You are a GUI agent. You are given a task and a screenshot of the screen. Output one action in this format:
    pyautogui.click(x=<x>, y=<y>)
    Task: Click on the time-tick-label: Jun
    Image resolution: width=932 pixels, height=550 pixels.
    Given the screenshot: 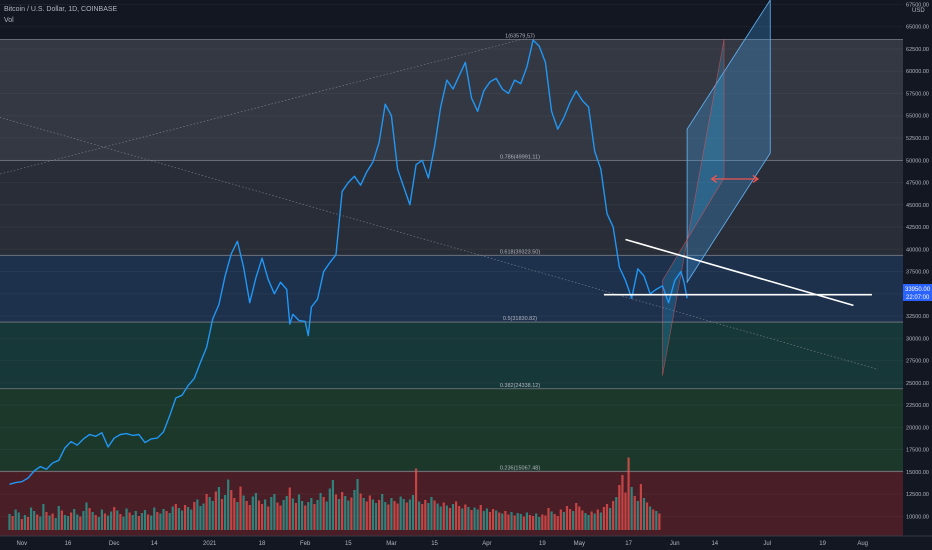 What is the action you would take?
    pyautogui.click(x=675, y=544)
    